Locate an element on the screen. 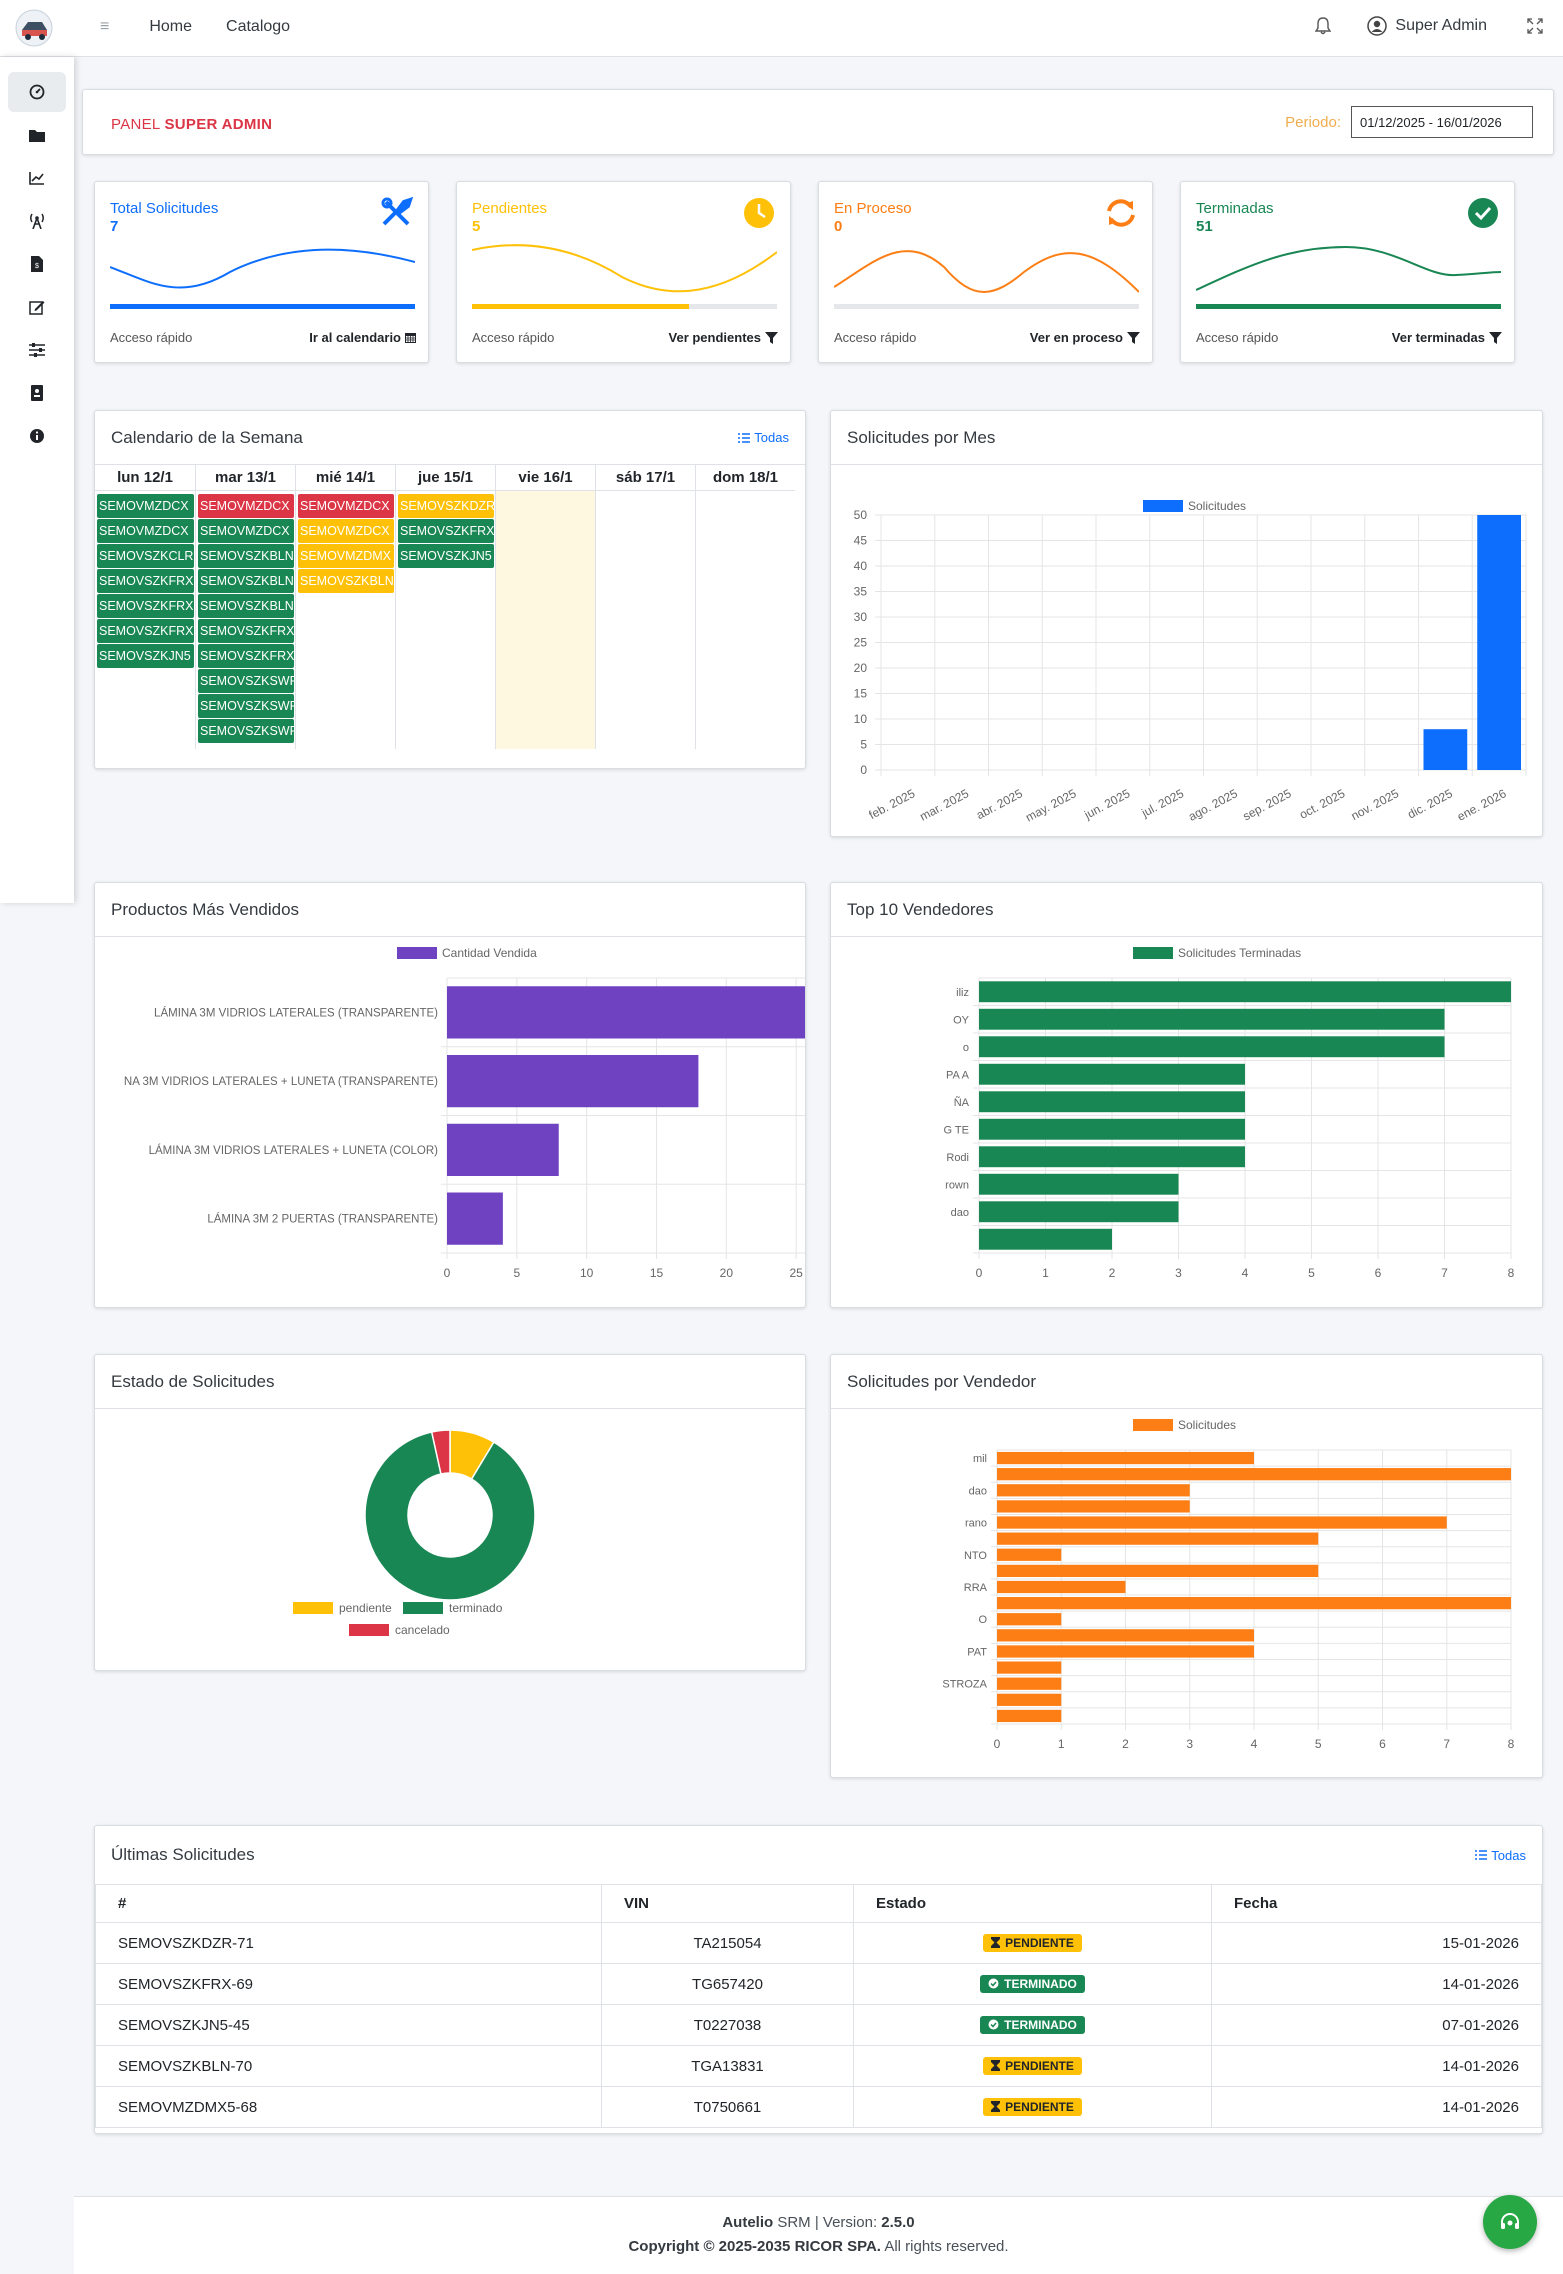 This screenshot has width=1563, height=2274. x-tick-label: oct. 2025 is located at coordinates (1322, 804).